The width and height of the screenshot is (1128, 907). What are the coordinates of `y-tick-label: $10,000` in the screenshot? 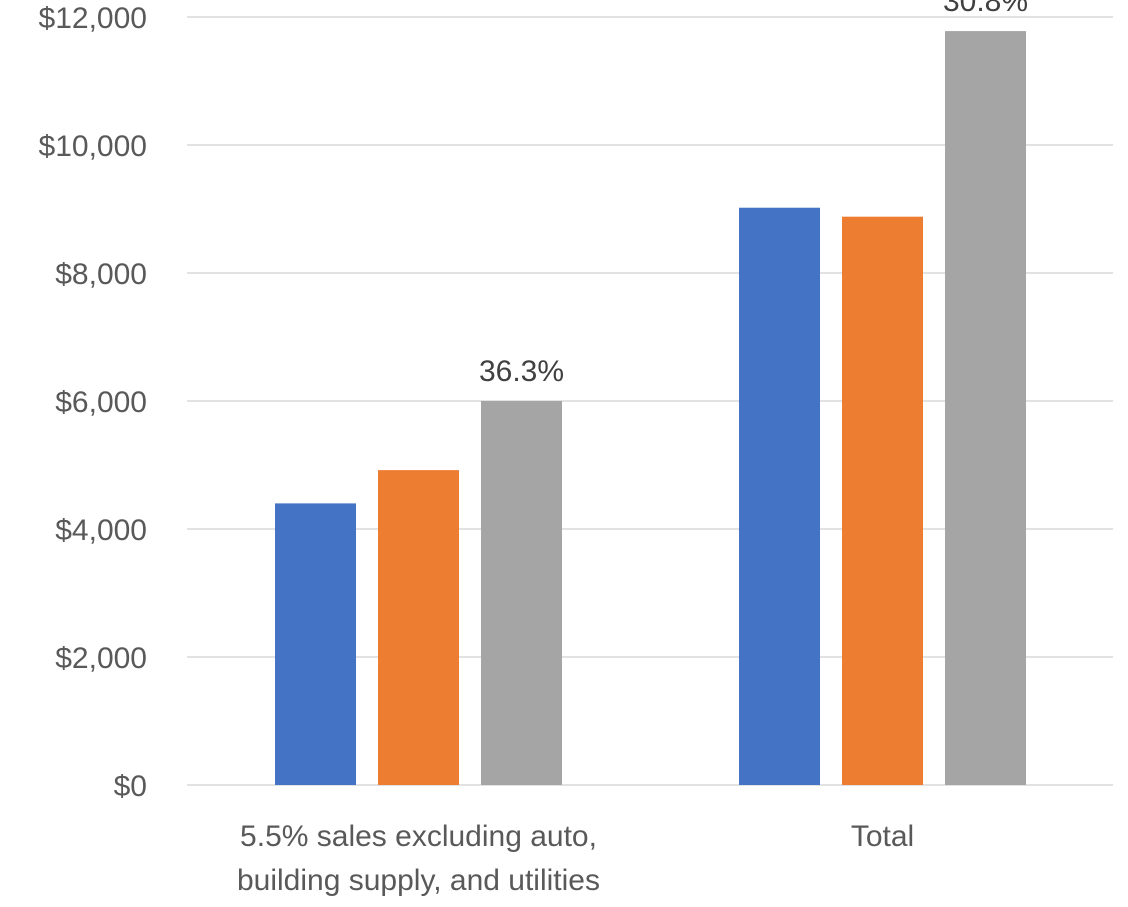 It's located at (93, 146).